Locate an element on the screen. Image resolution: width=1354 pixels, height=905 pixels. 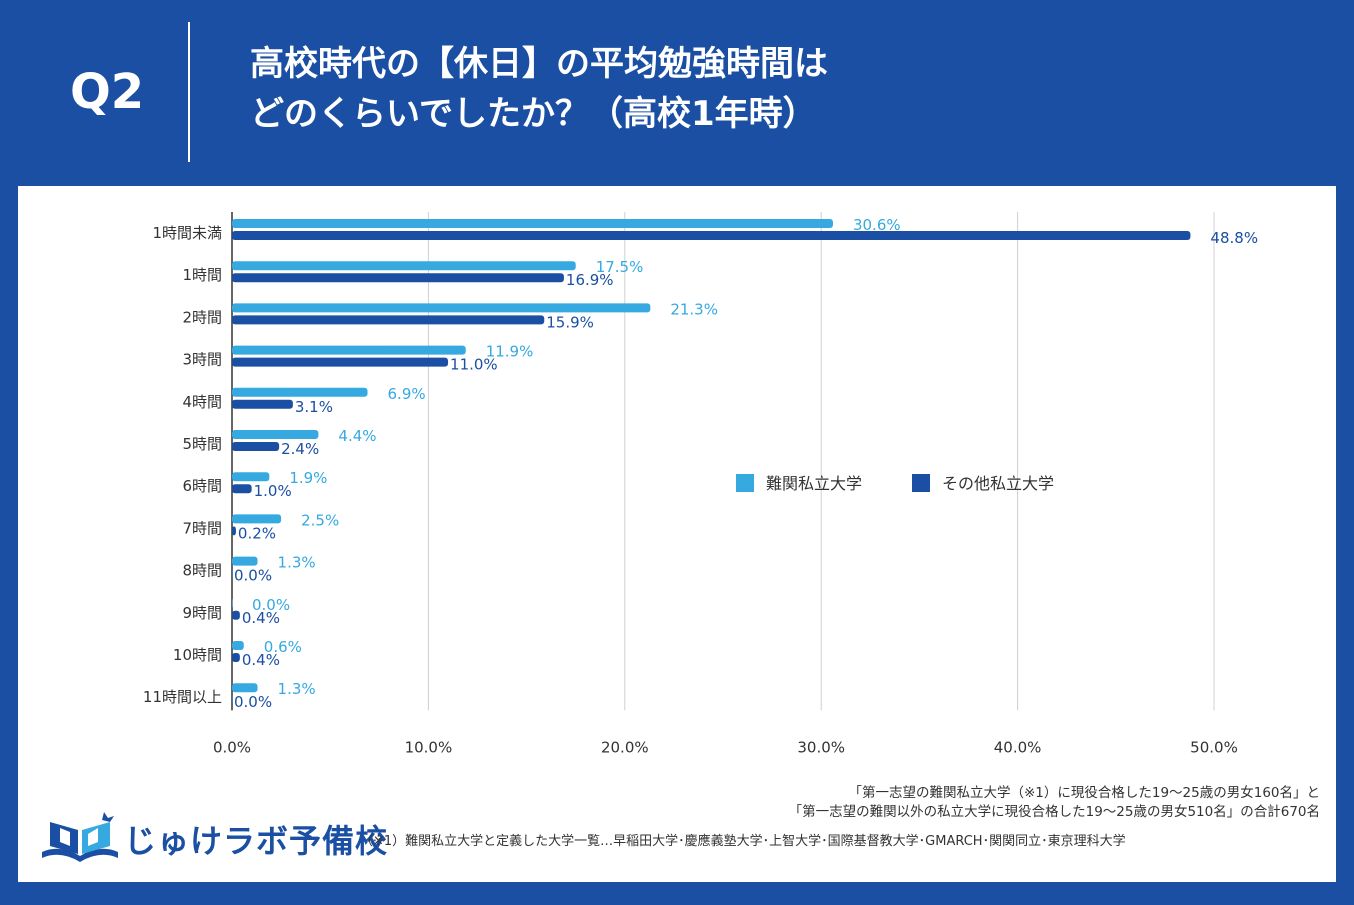
data-label-series-a: 4.4% is located at coordinates (357, 436).